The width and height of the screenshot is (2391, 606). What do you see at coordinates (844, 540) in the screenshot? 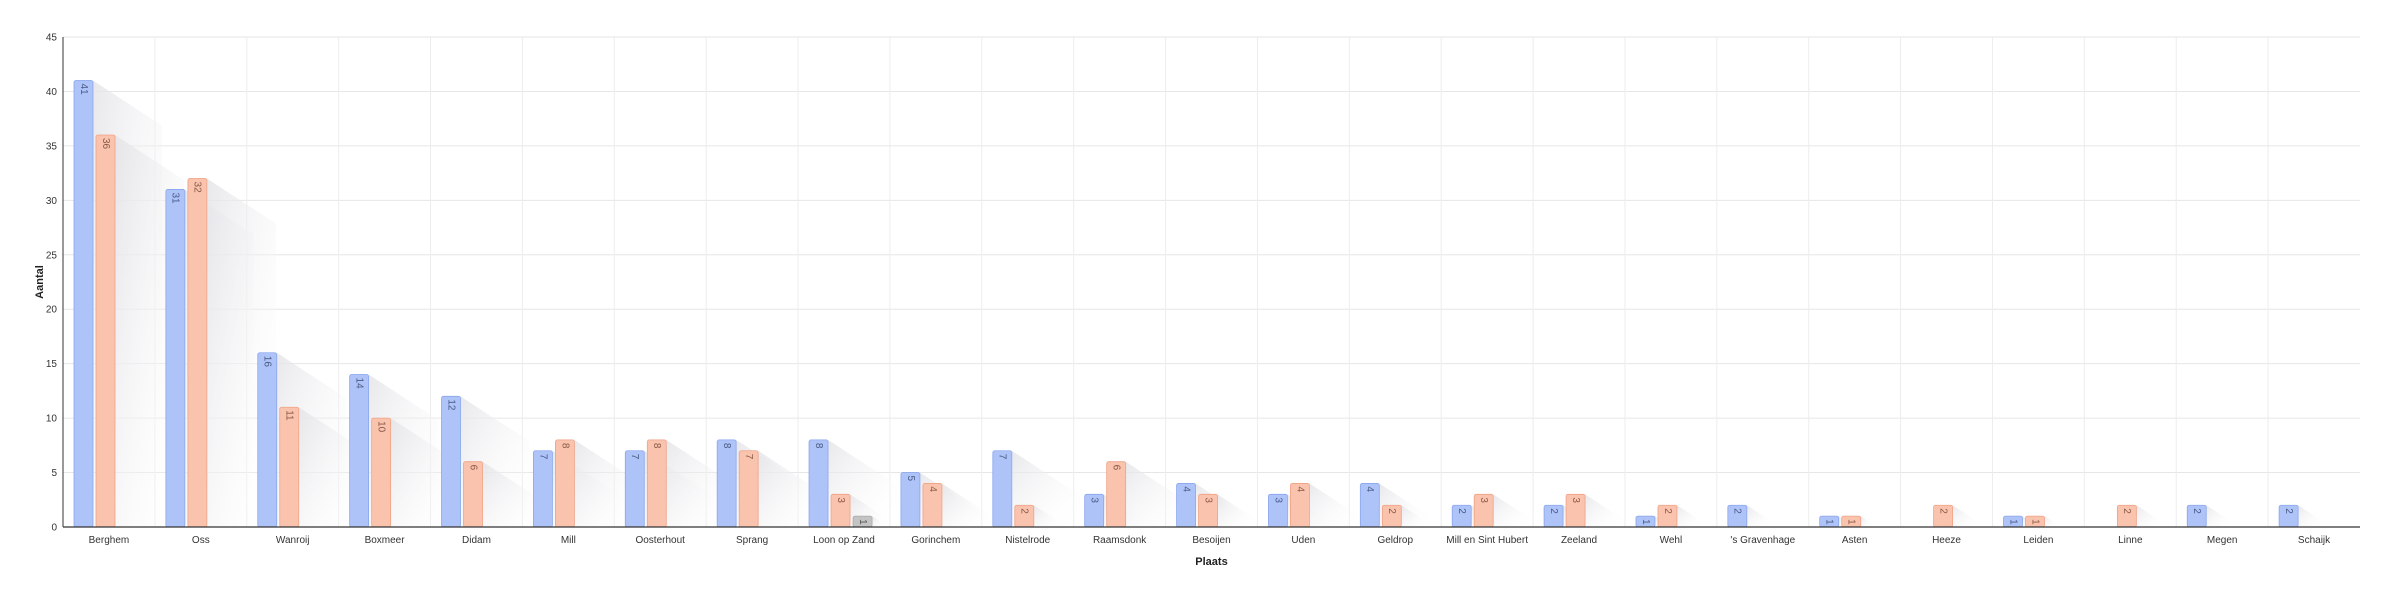
I see `x-tick-label: Loon op Zand` at bounding box center [844, 540].